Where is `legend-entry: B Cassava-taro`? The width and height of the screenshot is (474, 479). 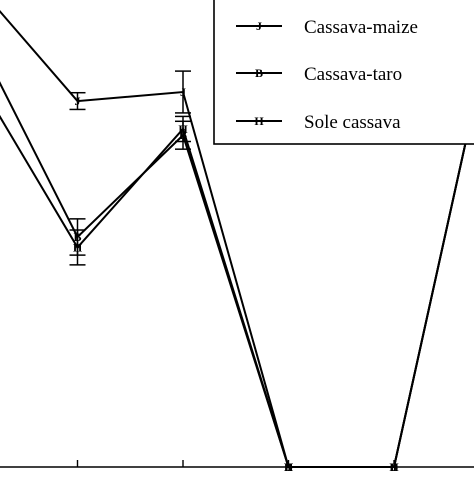 legend-entry: B Cassava-taro is located at coordinates (319, 74).